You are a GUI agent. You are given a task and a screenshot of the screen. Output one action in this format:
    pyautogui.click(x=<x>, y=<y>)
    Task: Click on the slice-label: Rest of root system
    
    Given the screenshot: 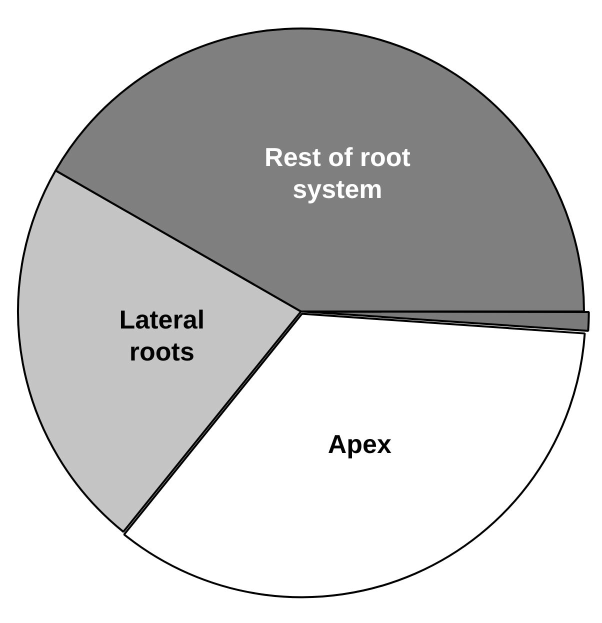 What is the action you would take?
    pyautogui.click(x=337, y=173)
    